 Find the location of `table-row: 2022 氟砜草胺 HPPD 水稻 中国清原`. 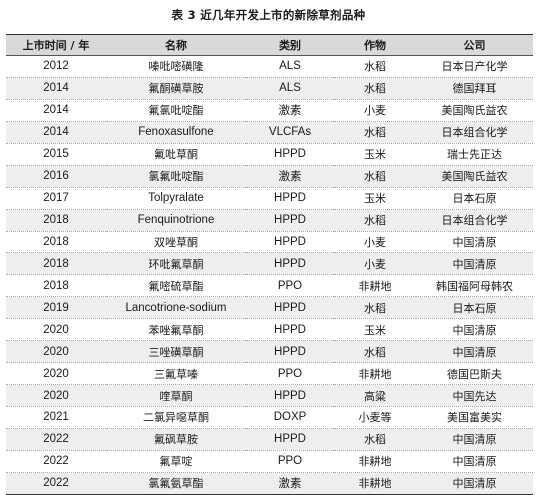

table-row: 2022 氟砜草胺 HPPD 水稻 中国清原 is located at coordinates (269, 439).